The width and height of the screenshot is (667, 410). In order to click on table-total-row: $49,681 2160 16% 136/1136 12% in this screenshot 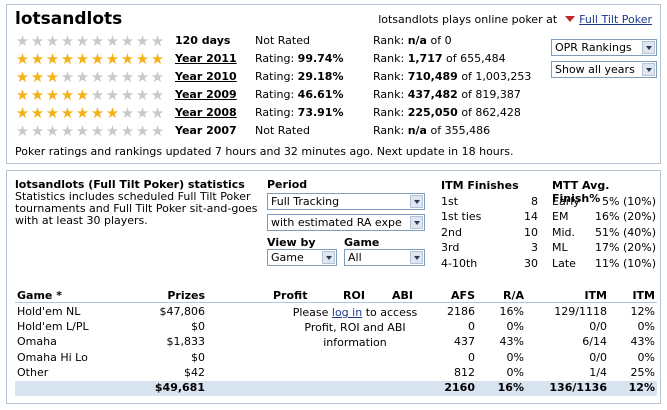, I will do `click(336, 388)`.